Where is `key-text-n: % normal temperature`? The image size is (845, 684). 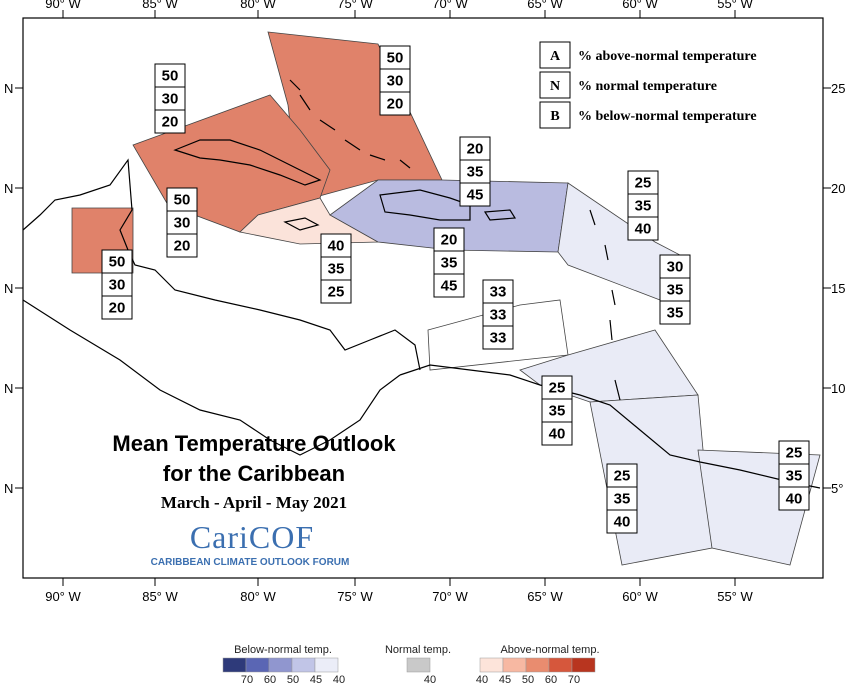 key-text-n: % normal temperature is located at coordinates (647, 86).